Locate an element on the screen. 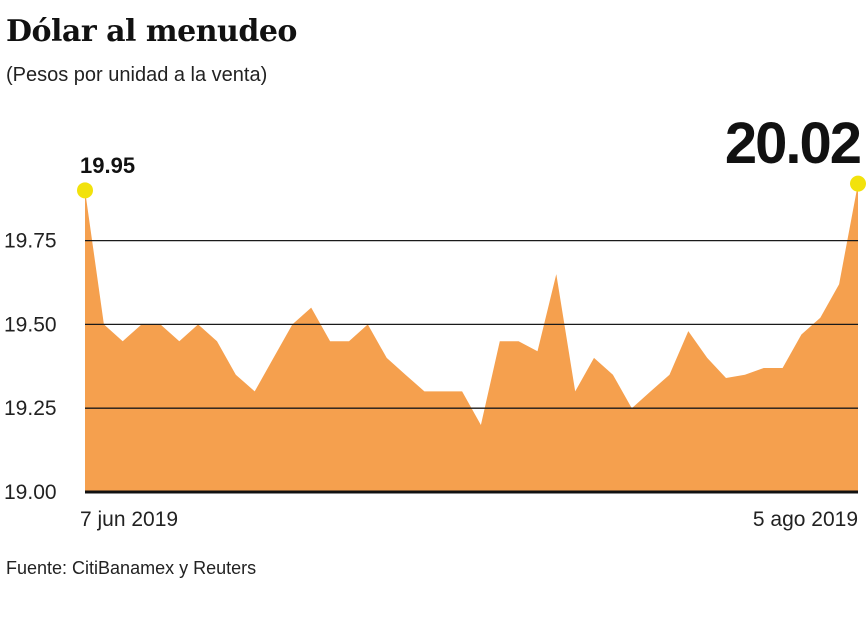  x-tick-start: 7 jun 2019 is located at coordinates (129, 519).